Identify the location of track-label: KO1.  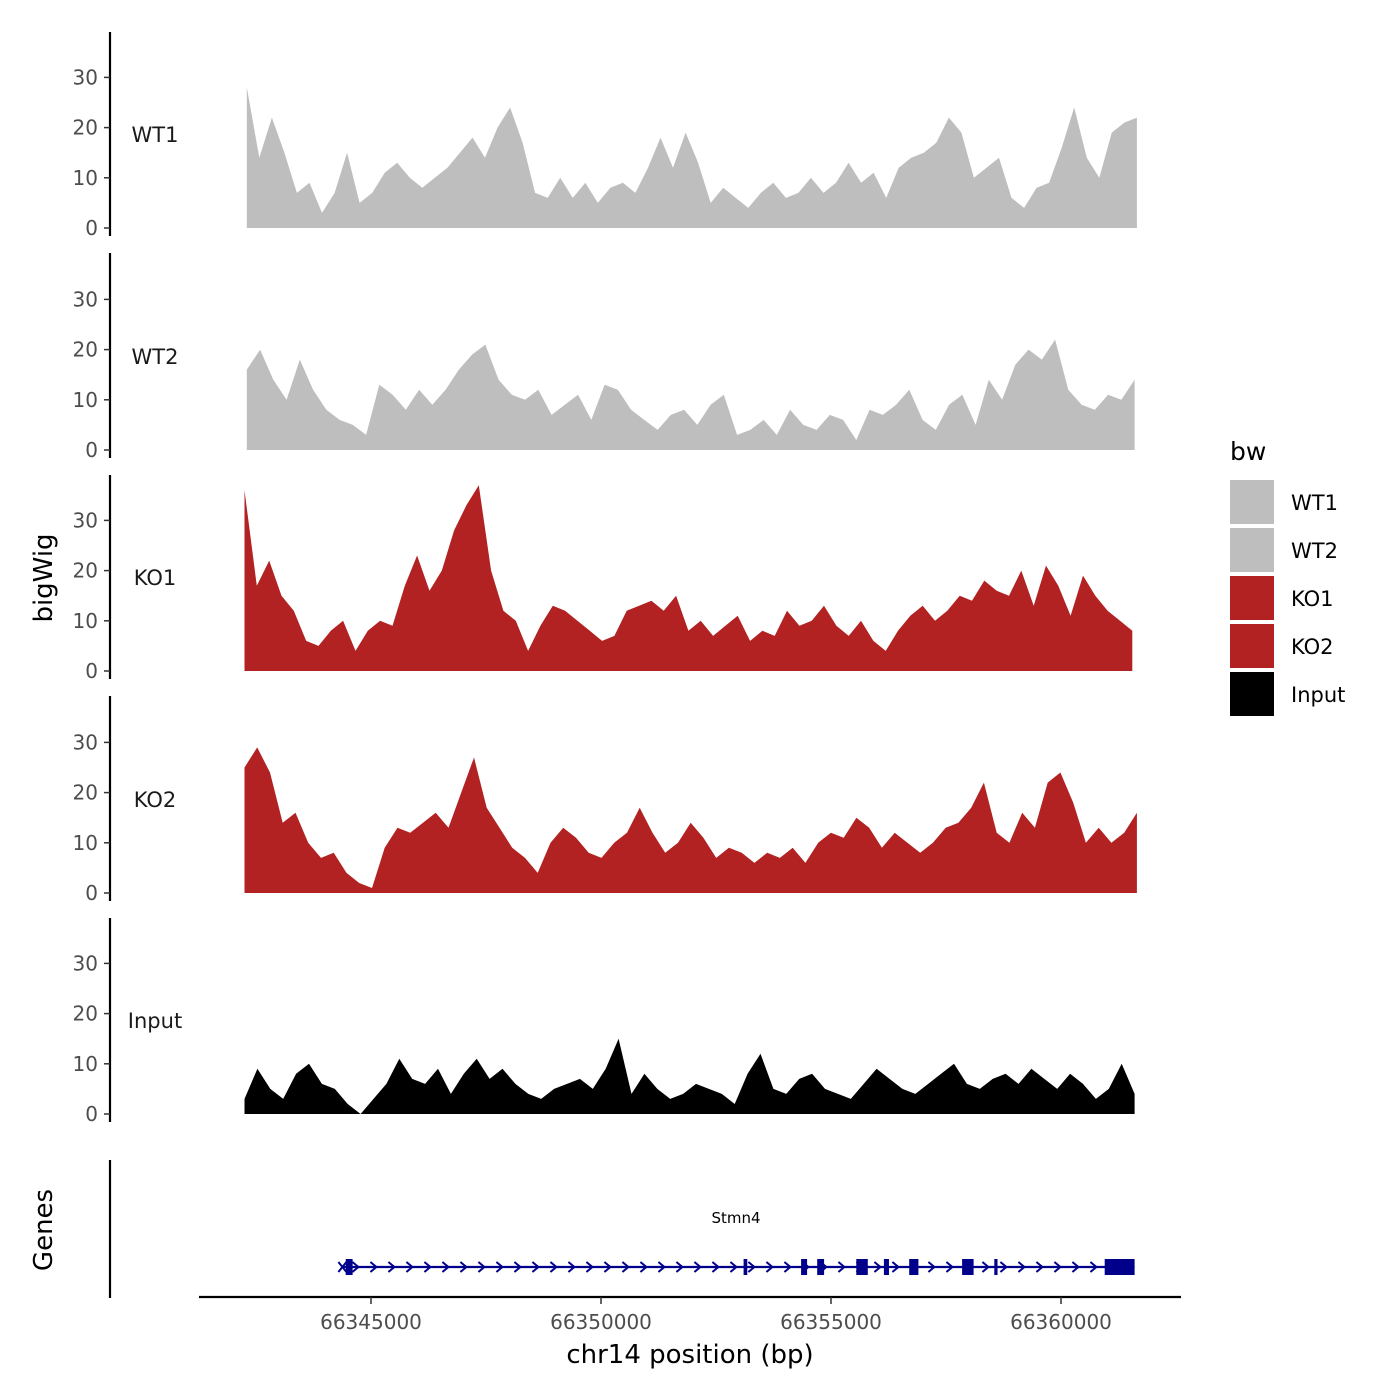
(155, 578).